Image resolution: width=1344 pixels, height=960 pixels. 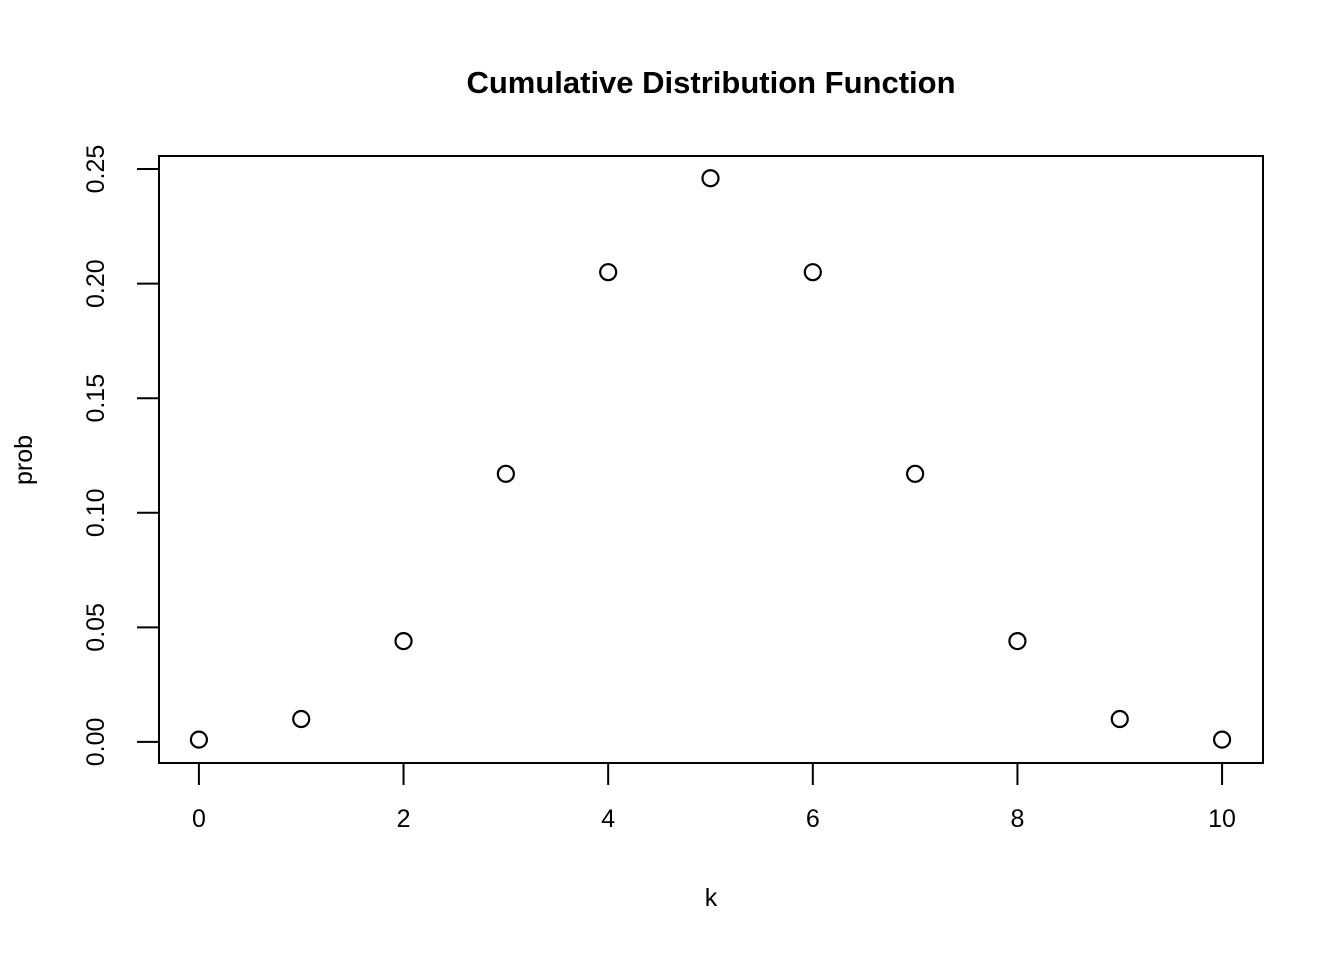 What do you see at coordinates (710, 774) in the screenshot?
I see `x-axis-ticks` at bounding box center [710, 774].